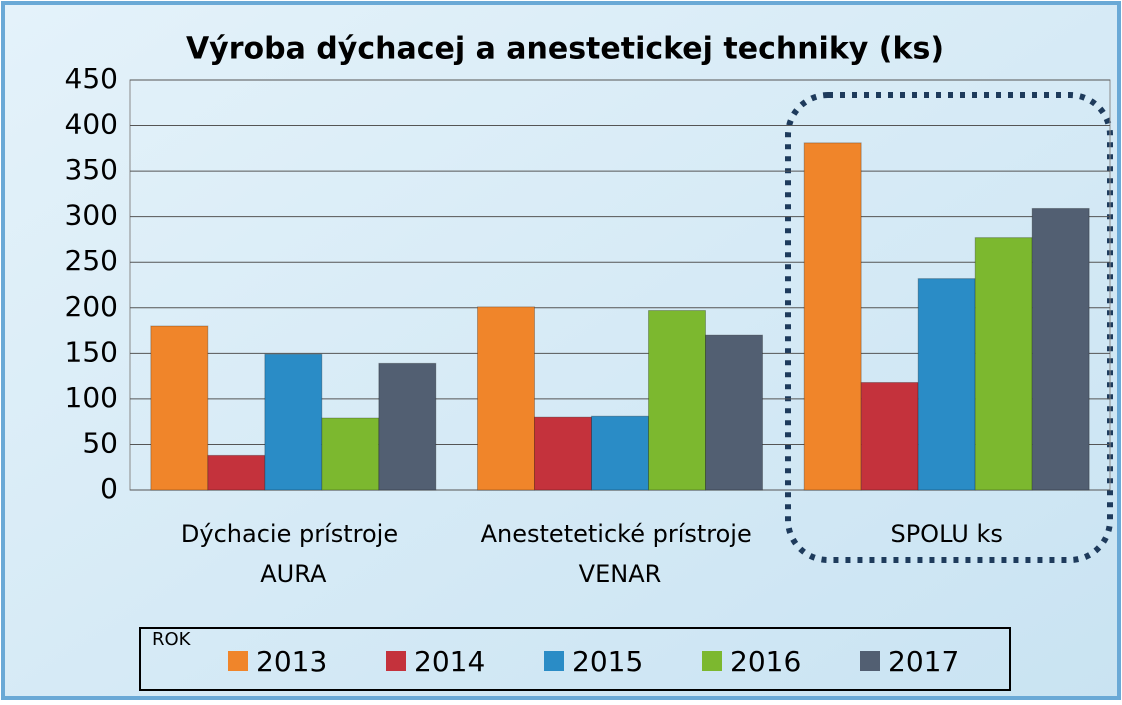  What do you see at coordinates (91, 215) in the screenshot?
I see `y-tick-label: 300` at bounding box center [91, 215].